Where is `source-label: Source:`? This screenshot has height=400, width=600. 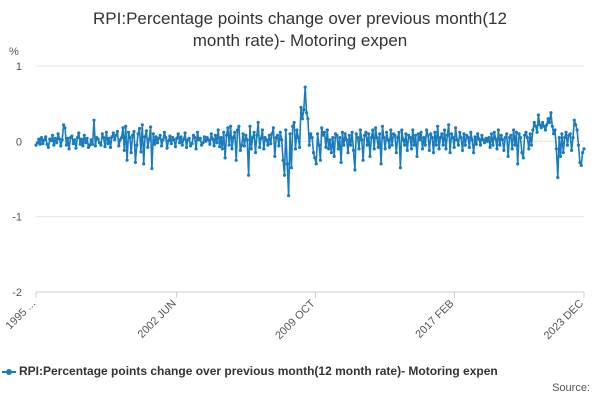 source-label: Source: is located at coordinates (571, 388).